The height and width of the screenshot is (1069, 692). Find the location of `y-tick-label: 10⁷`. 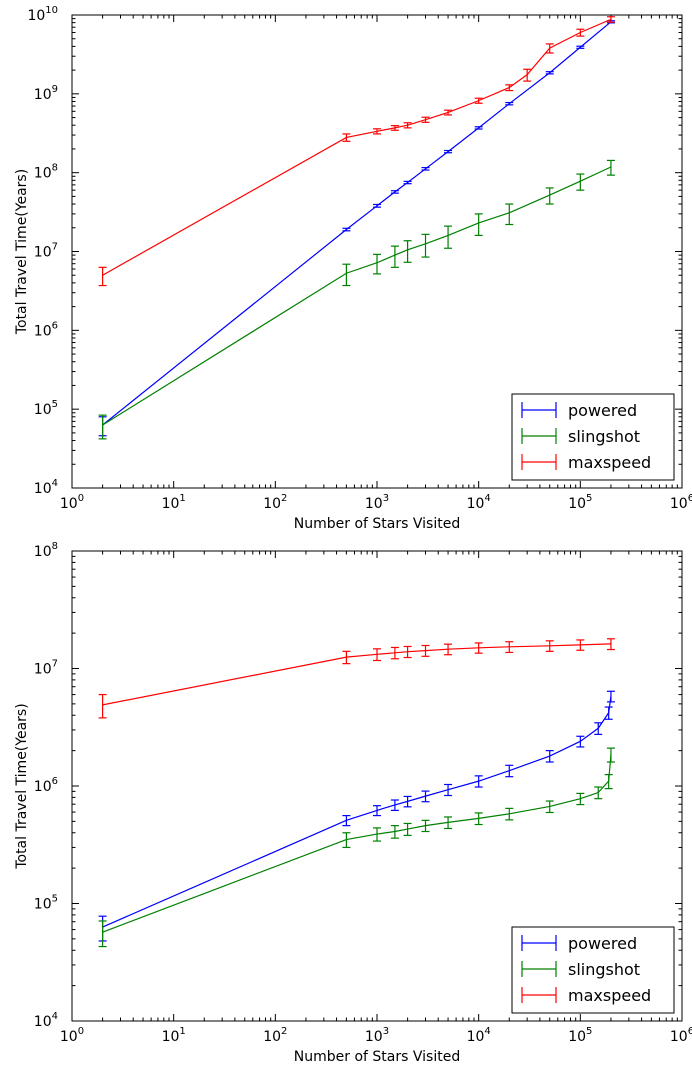

y-tick-label: 10⁷ is located at coordinates (46, 251).